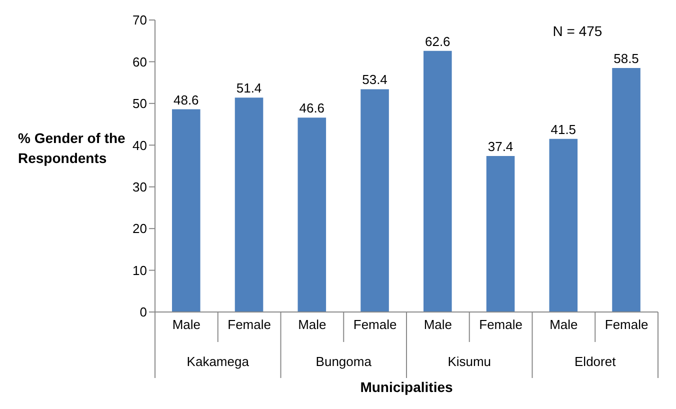 The width and height of the screenshot is (676, 409). I want to click on text: Kakamega, so click(218, 361).